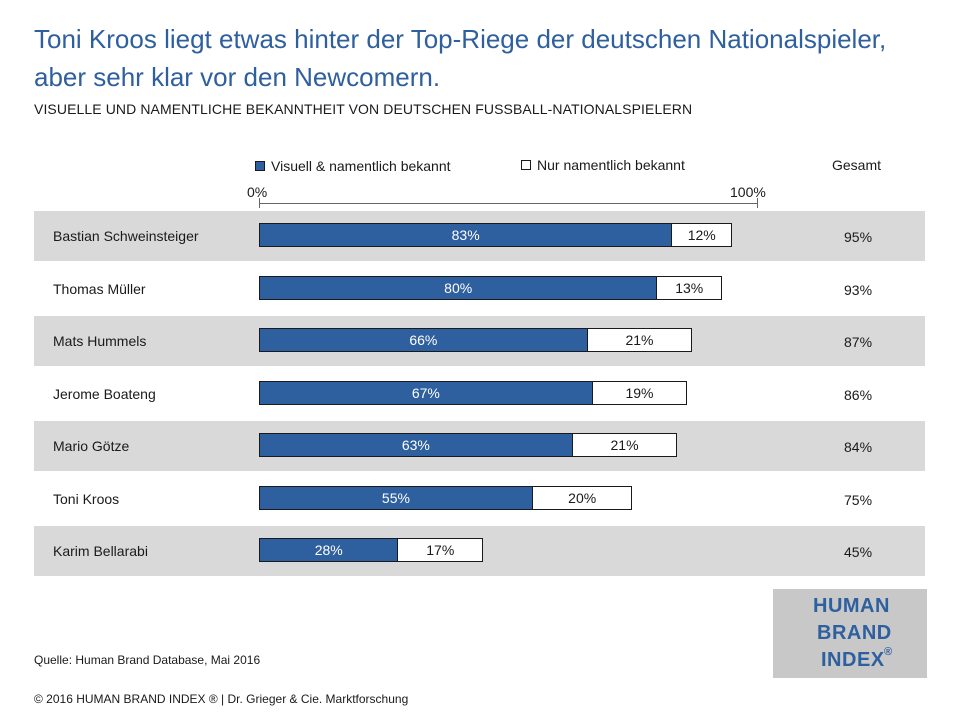 The image size is (960, 720). Describe the element at coordinates (748, 192) in the screenshot. I see `axis-max-label: 100%` at that location.